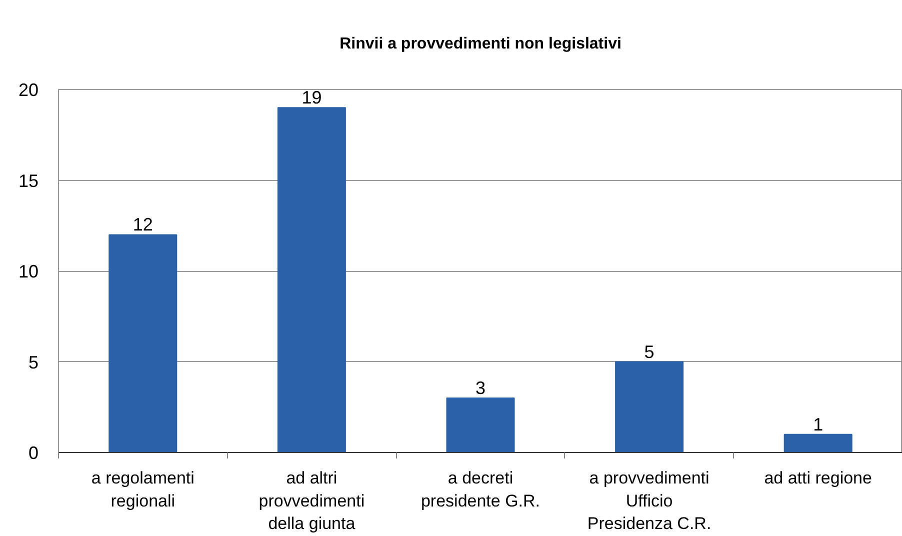 This screenshot has height=536, width=902. What do you see at coordinates (649, 501) in the screenshot?
I see `x-tick-label: a provvedimenti Ufficio Presidenza C.R.` at bounding box center [649, 501].